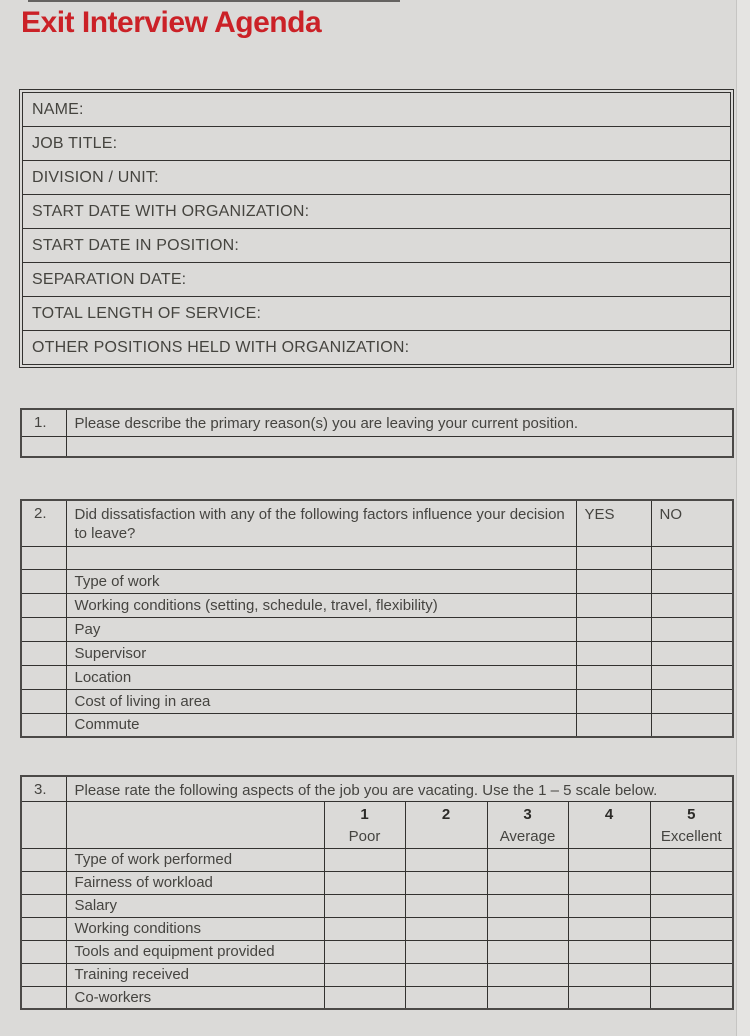 This screenshot has height=1036, width=750. Describe the element at coordinates (691, 836) in the screenshot. I see `scale-label: Excellent` at that location.